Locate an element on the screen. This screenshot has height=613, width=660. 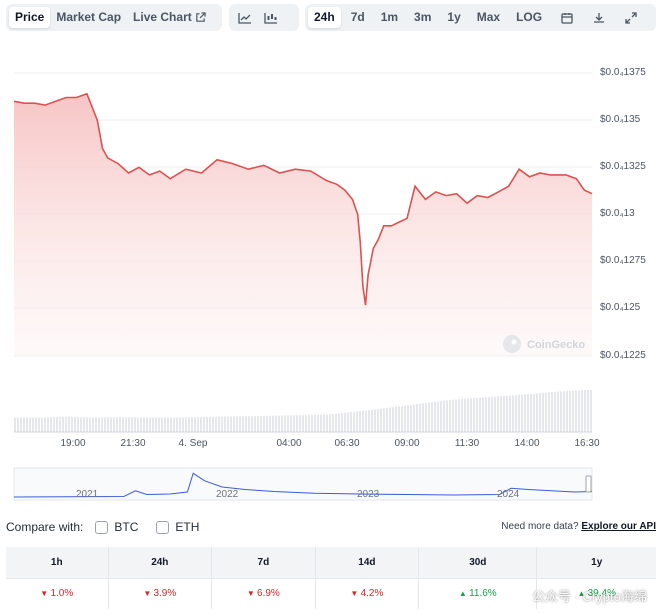
tab-market-cap: Market Cap is located at coordinates (89, 17).